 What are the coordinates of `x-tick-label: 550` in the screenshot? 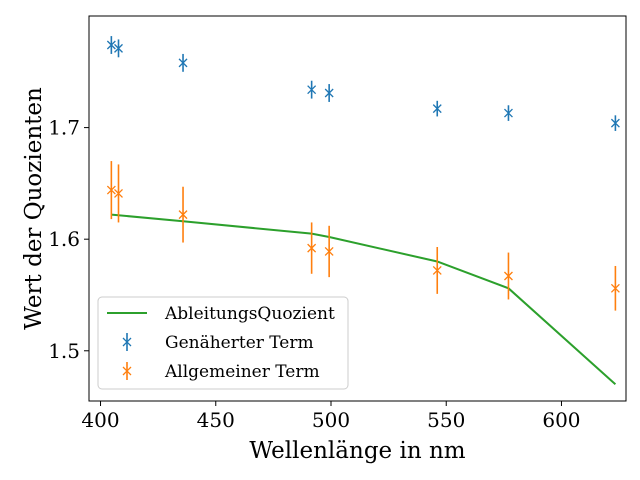 It's located at (446, 420).